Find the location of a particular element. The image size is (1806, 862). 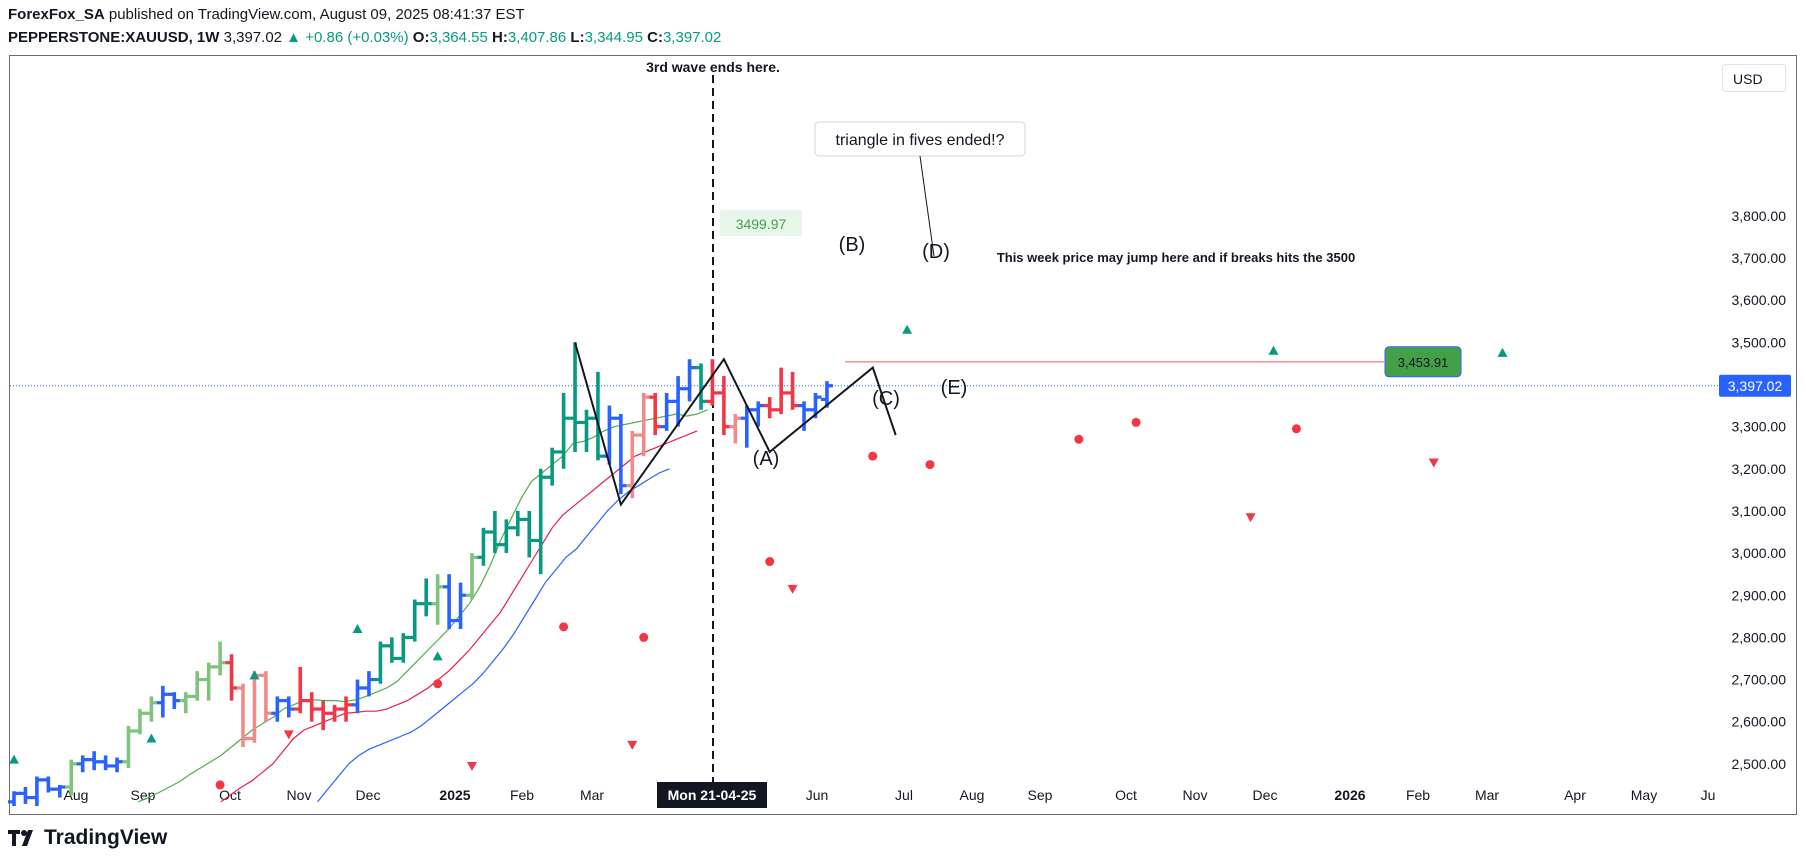

wave-zigzag-line is located at coordinates (735, 424).